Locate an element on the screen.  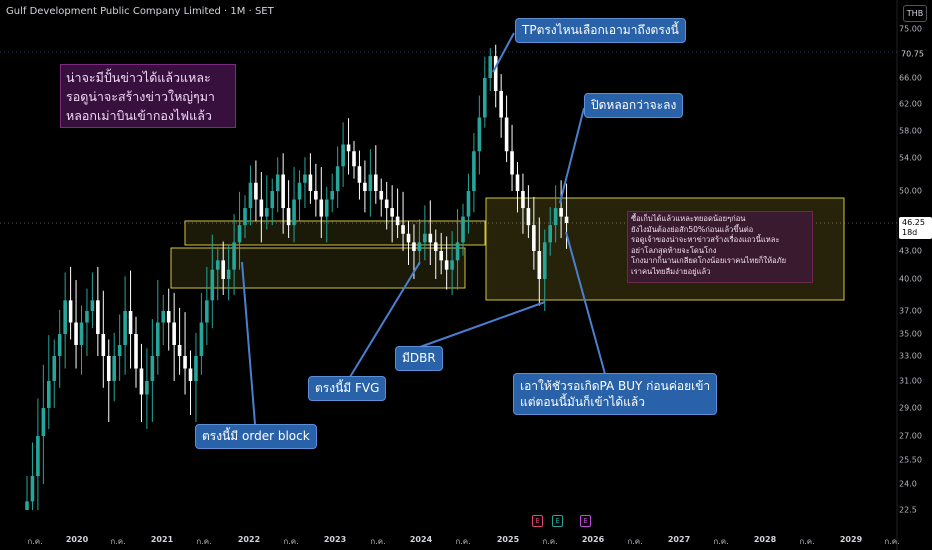
price-tick-label: 31.00 is located at coordinates (910, 381).